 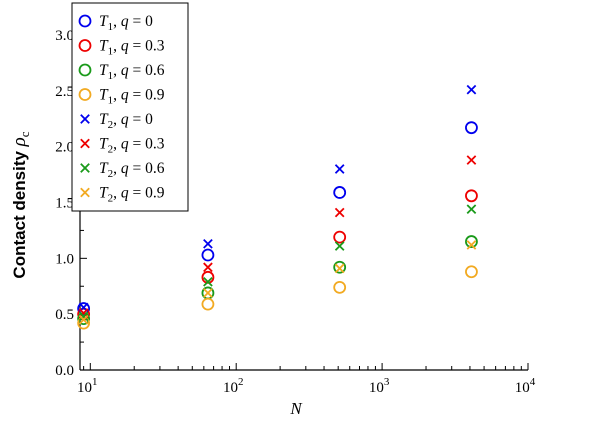 I want to click on y-tick-label: 0.0, so click(x=64, y=371).